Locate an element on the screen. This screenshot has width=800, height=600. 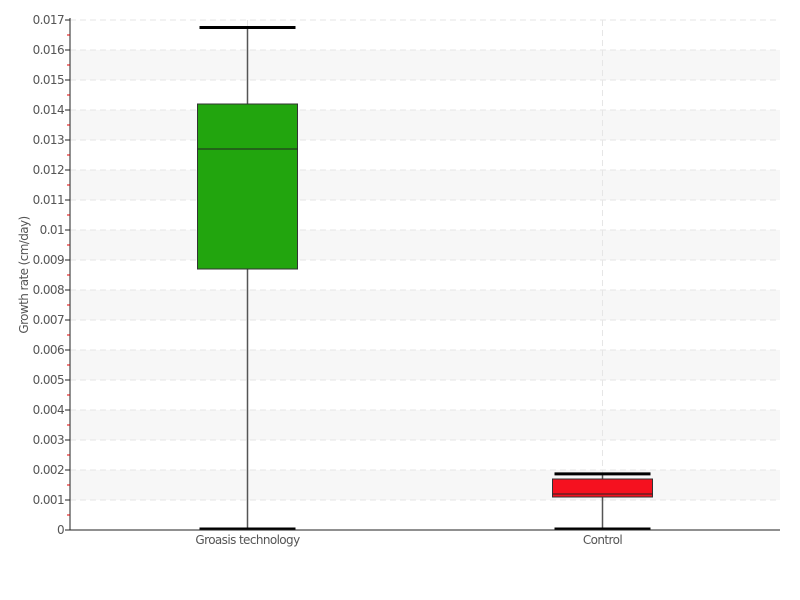
y-tick-label: 0.006 is located at coordinates (48, 350).